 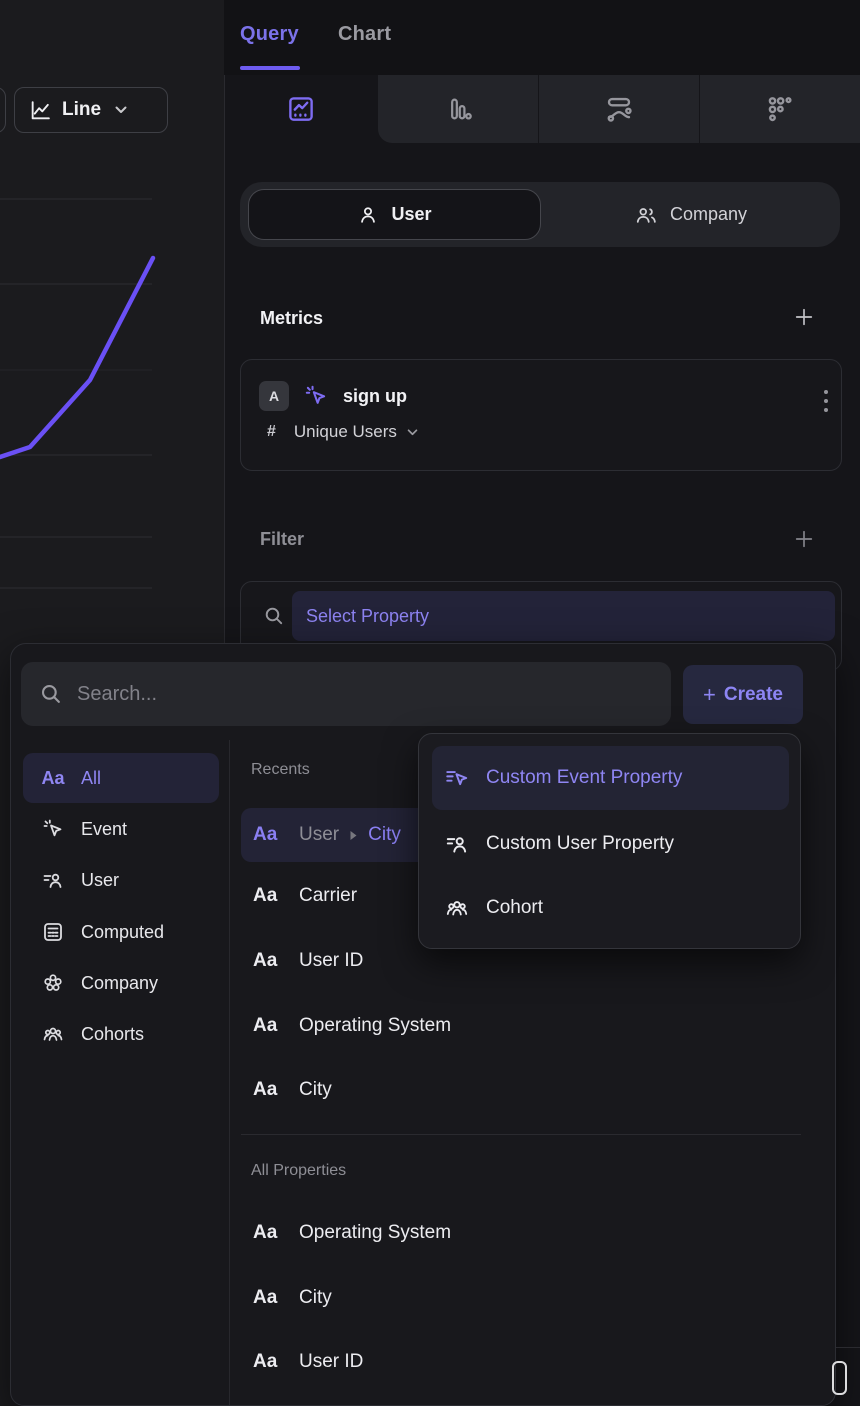 I want to click on metric-card: A sign up # Unique Users, so click(x=541, y=415).